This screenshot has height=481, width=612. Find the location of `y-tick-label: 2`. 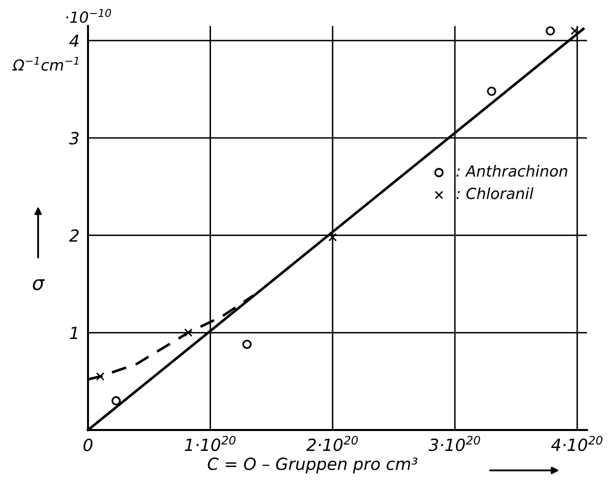

y-tick-label: 2 is located at coordinates (74, 235).